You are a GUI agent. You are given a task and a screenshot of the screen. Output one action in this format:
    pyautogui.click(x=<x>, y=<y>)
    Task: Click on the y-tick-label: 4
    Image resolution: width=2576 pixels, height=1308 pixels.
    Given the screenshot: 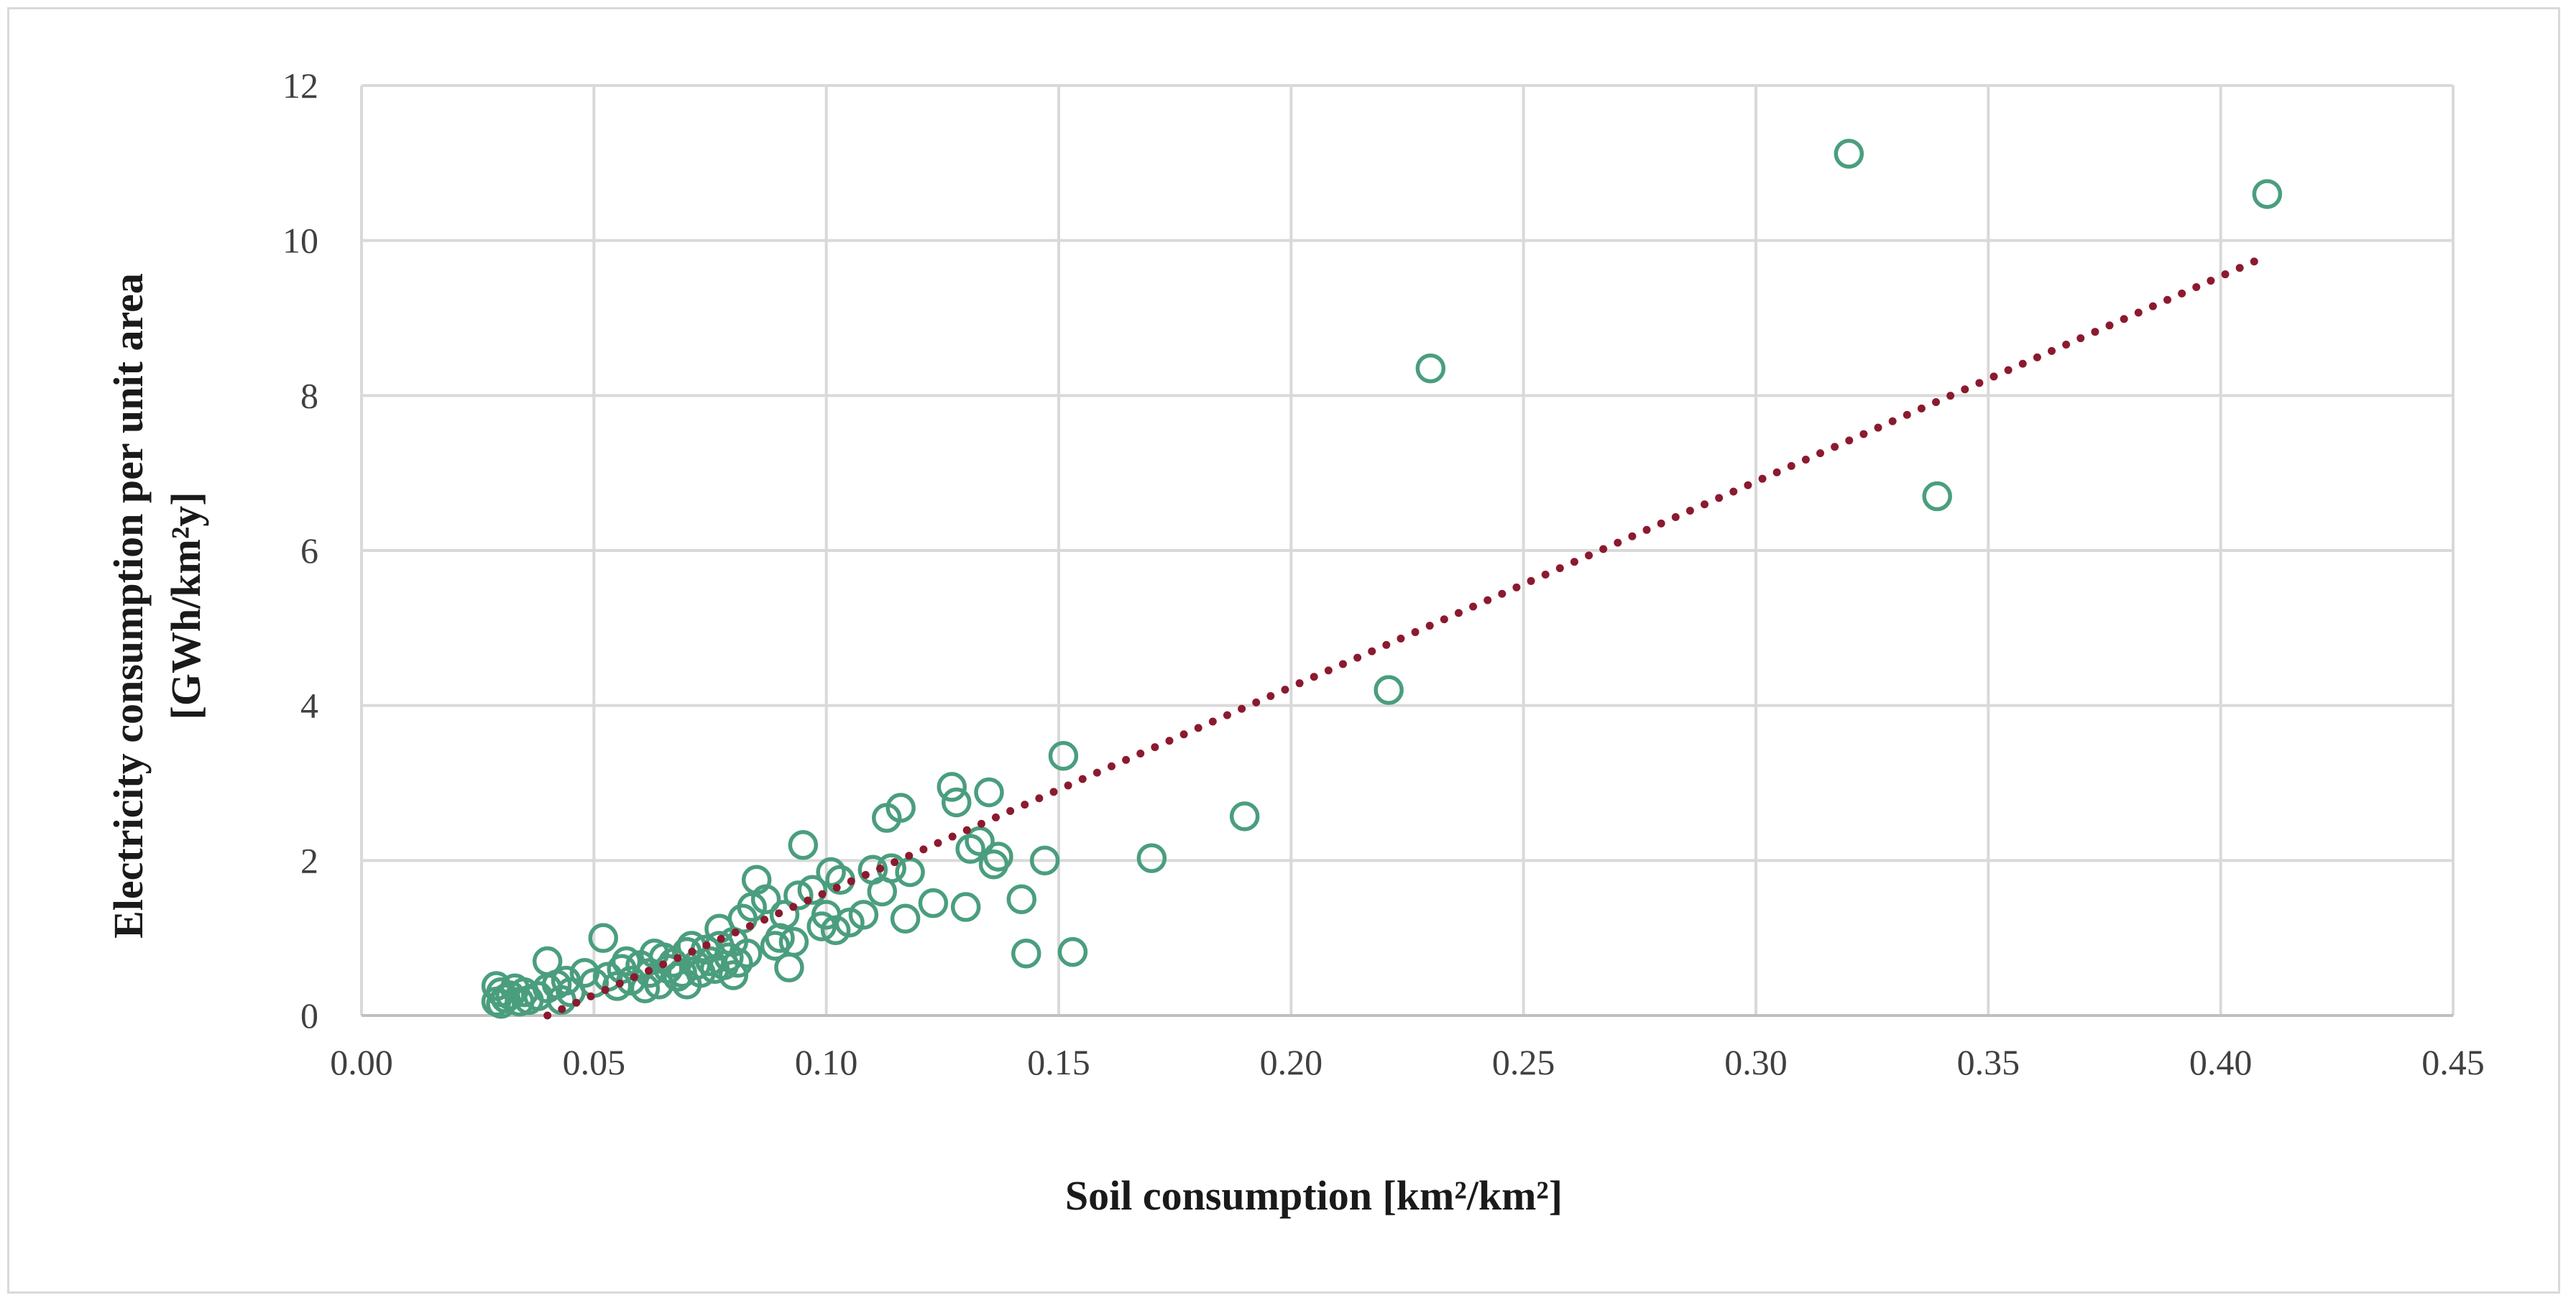 What is the action you would take?
    pyautogui.click(x=309, y=706)
    